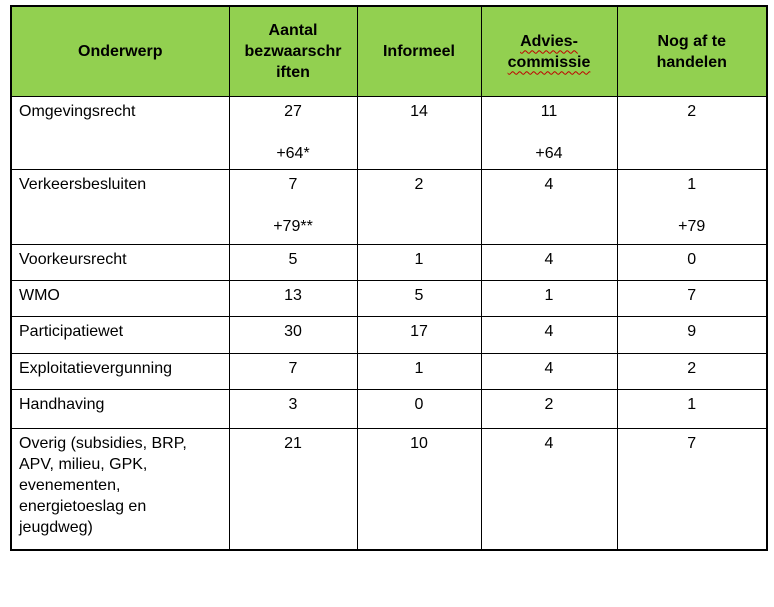  Describe the element at coordinates (293, 51) in the screenshot. I see `column-header-aantal-bezwaarschriften: Aantal bezwaarschr iften` at that location.